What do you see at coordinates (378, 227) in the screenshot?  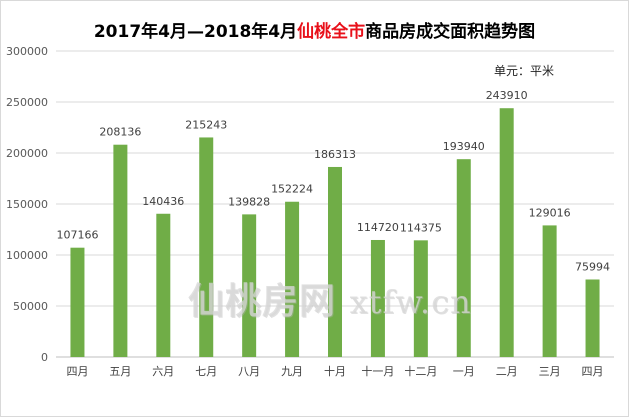 I see `data-label: 114720` at bounding box center [378, 227].